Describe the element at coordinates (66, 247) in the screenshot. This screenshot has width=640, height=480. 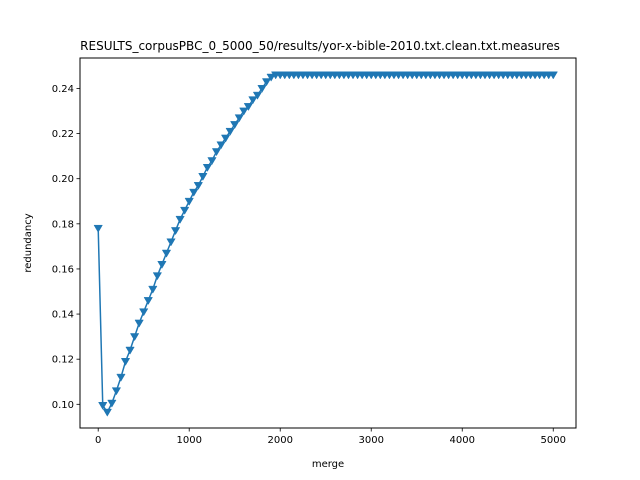
I see `y-axis-ticks: 0.10 0.12 0.14 0.16 0.18 0.20 0.22 0.24` at that location.